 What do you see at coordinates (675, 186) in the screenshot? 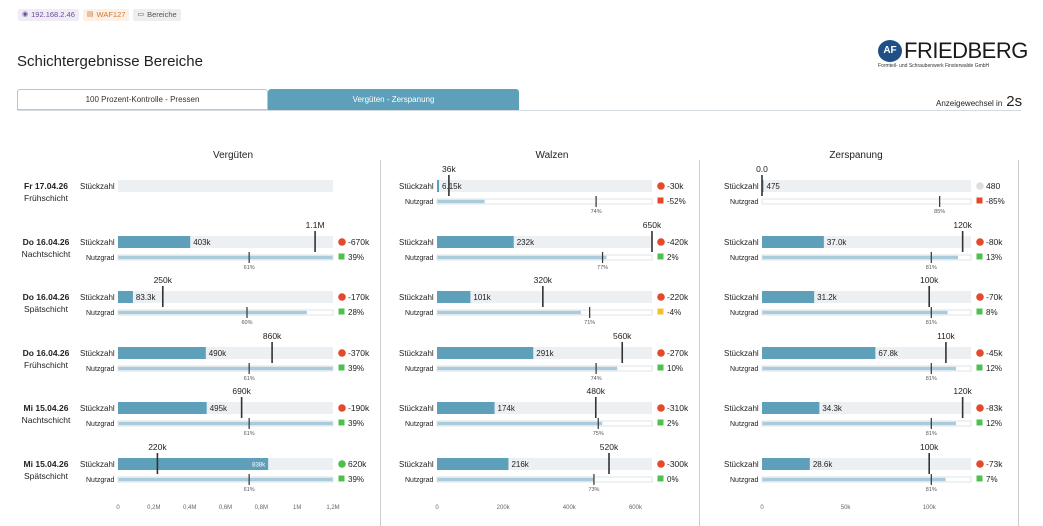
I see `delta-value: -30k` at bounding box center [675, 186].